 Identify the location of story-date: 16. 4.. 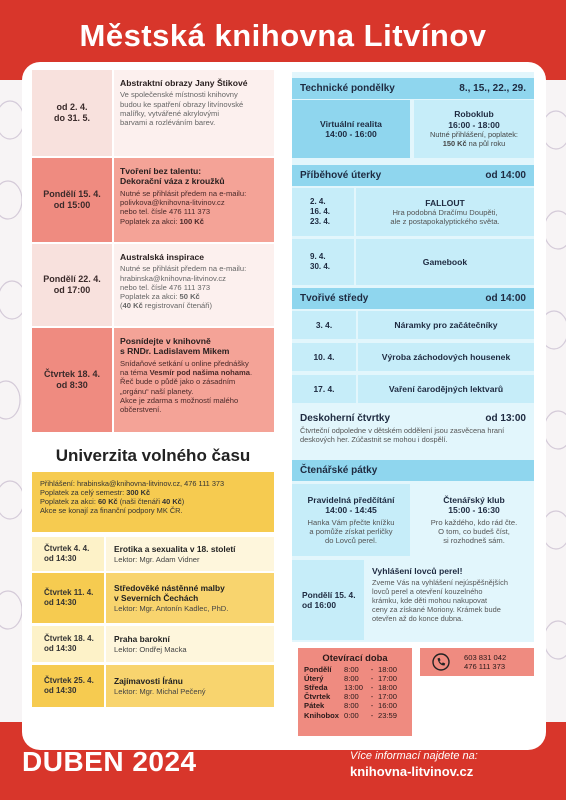
(320, 212).